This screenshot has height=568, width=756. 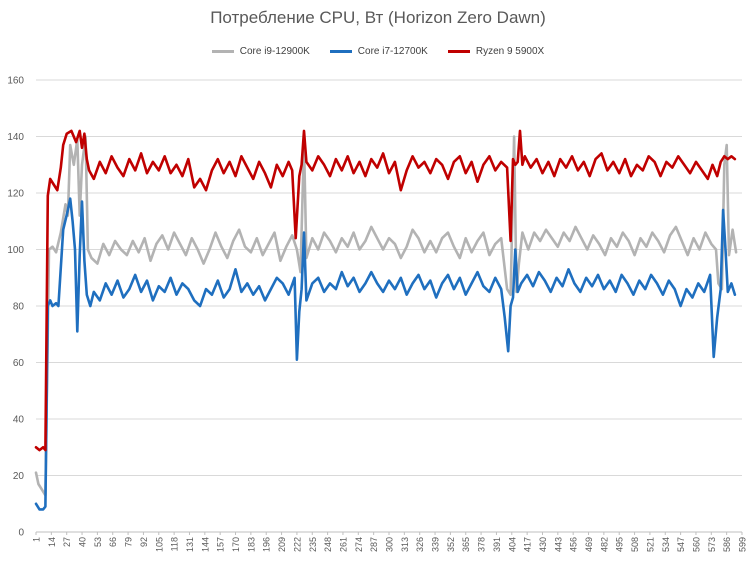 What do you see at coordinates (328, 544) in the screenshot?
I see `x-tick-label: 248` at bounding box center [328, 544].